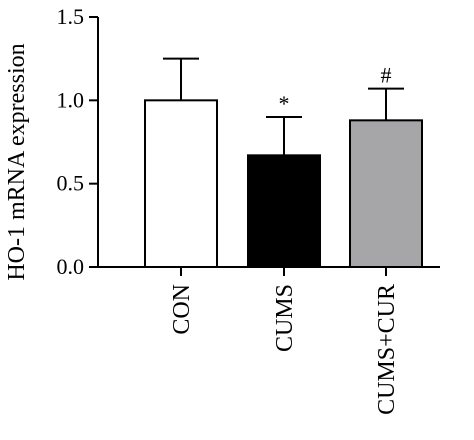 Image resolution: width=474 pixels, height=440 pixels. Describe the element at coordinates (71, 183) in the screenshot. I see `y-tick-label: 0.5` at that location.